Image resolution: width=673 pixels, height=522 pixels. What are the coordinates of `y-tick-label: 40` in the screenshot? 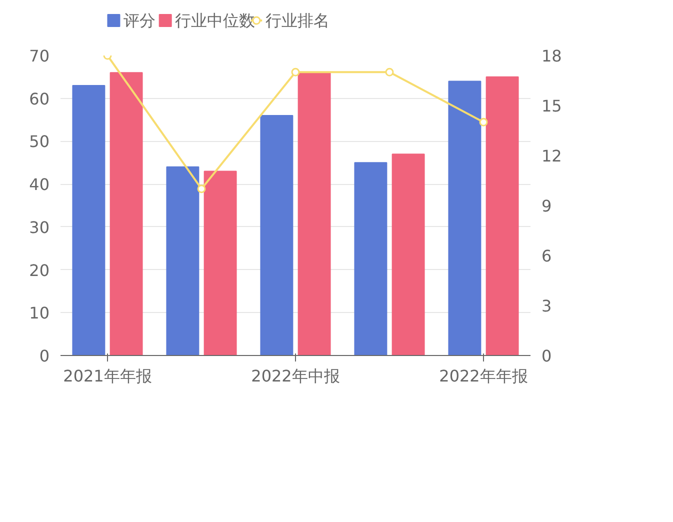 It's located at (39, 184).